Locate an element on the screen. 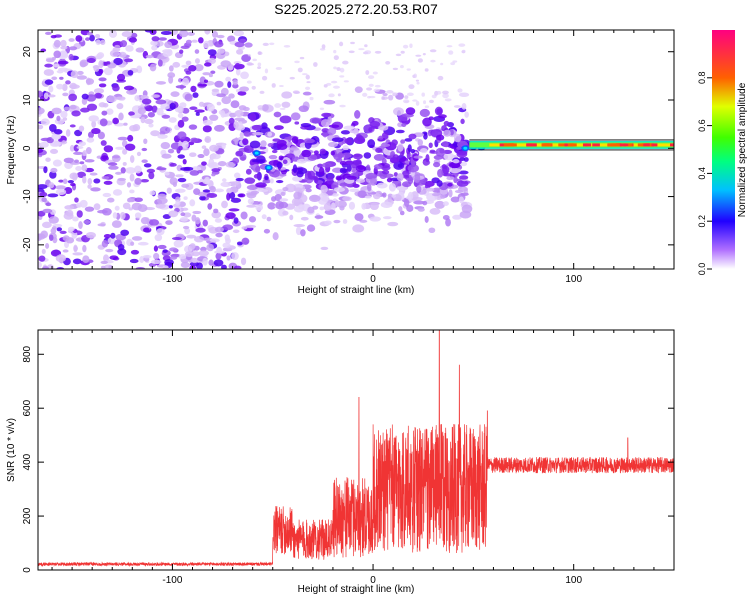 The image size is (750, 600). y-tick-label: 10 is located at coordinates (27, 100).